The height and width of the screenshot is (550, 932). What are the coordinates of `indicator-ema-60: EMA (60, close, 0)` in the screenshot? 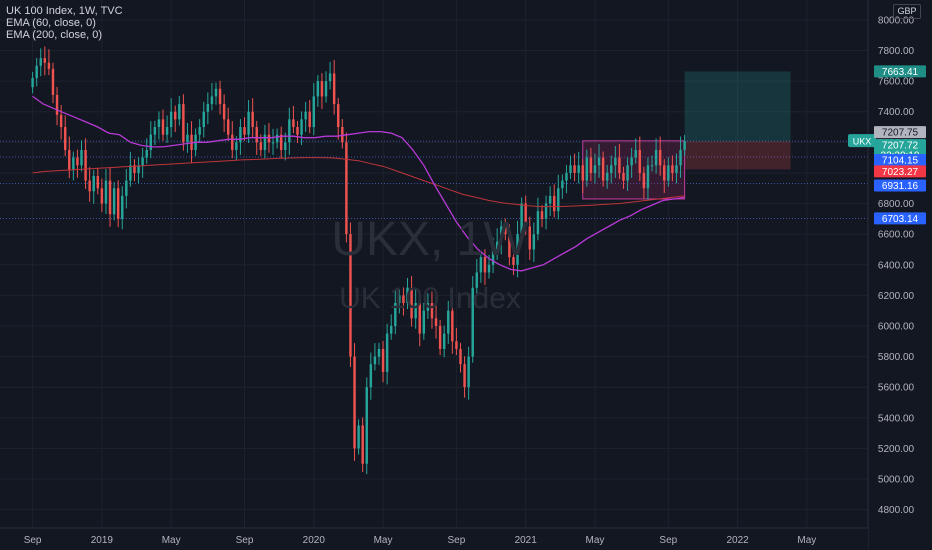 It's located at (51, 23).